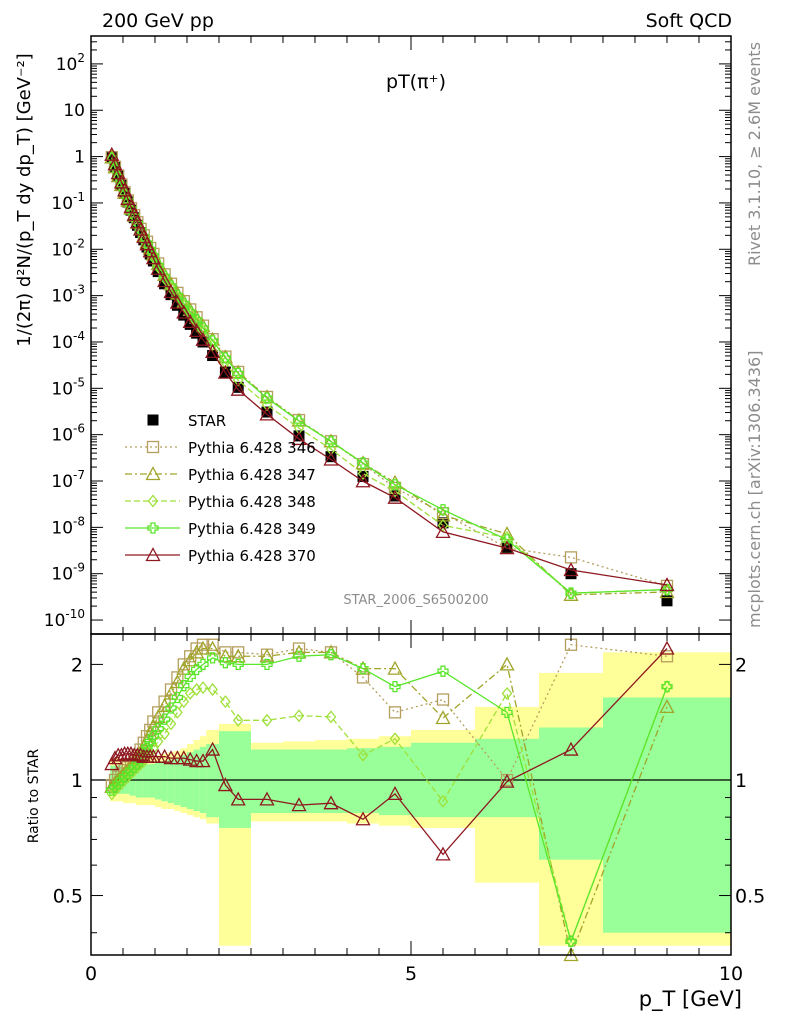 This screenshot has width=786, height=1024. Describe the element at coordinates (68, 526) in the screenshot. I see `upper-y-tick-label: 10⁻⁸` at that location.